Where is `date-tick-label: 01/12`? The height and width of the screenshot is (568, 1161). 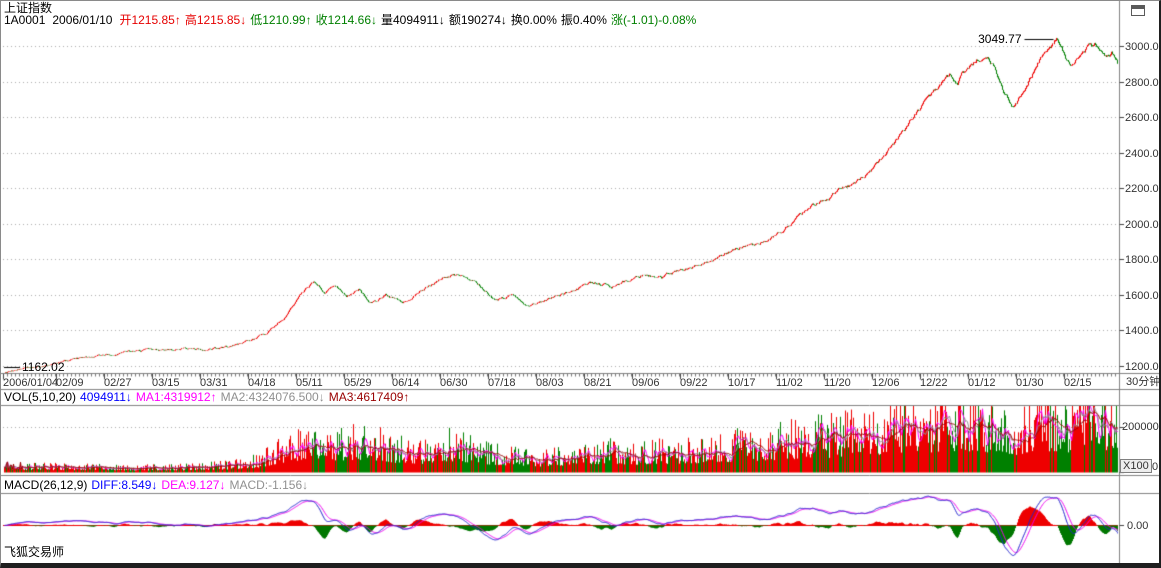 date-tick-label: 01/12 is located at coordinates (982, 383).